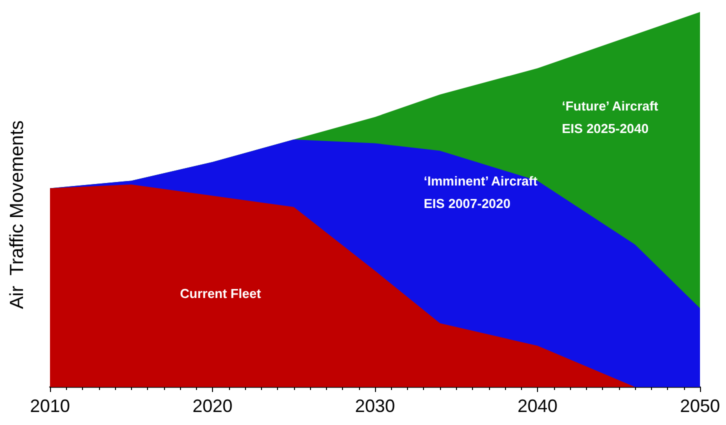 This screenshot has height=425, width=726. Describe the element at coordinates (700, 406) in the screenshot. I see `x-tick-label: 2050` at that location.